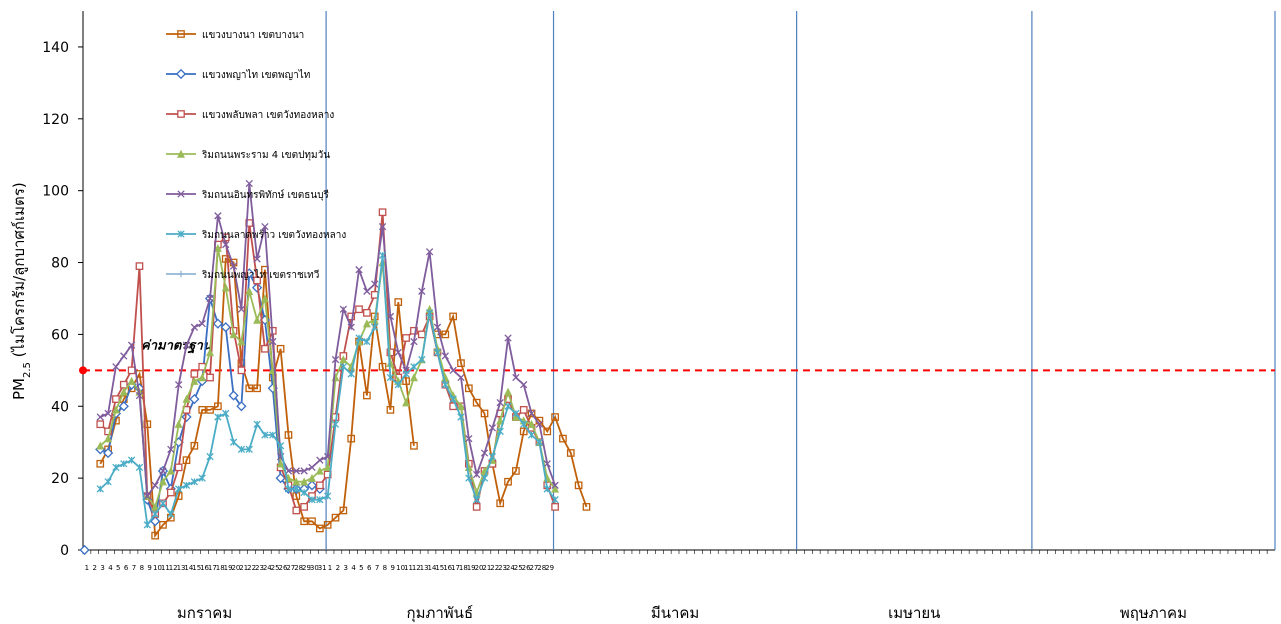 The image size is (1281, 624). Describe the element at coordinates (204, 613) in the screenshot. I see `month-label: มกราคม` at that location.